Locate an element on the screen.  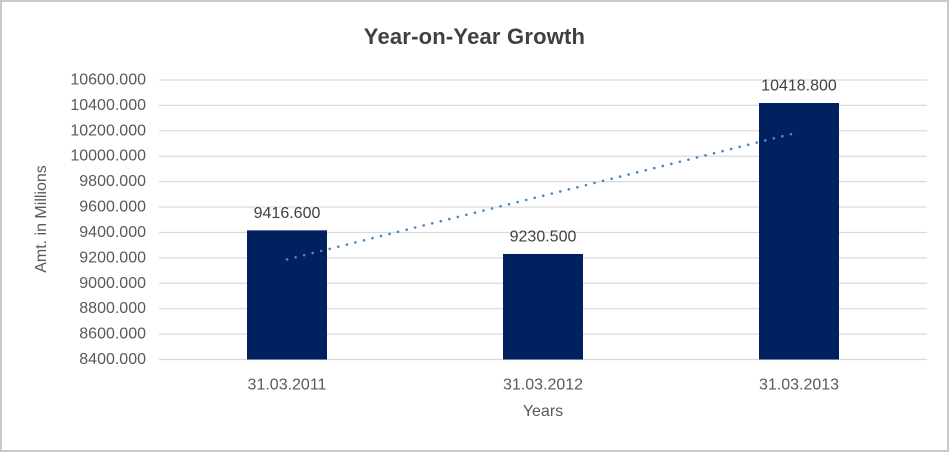
y-tick-label: 8800.000 is located at coordinates (112, 308).